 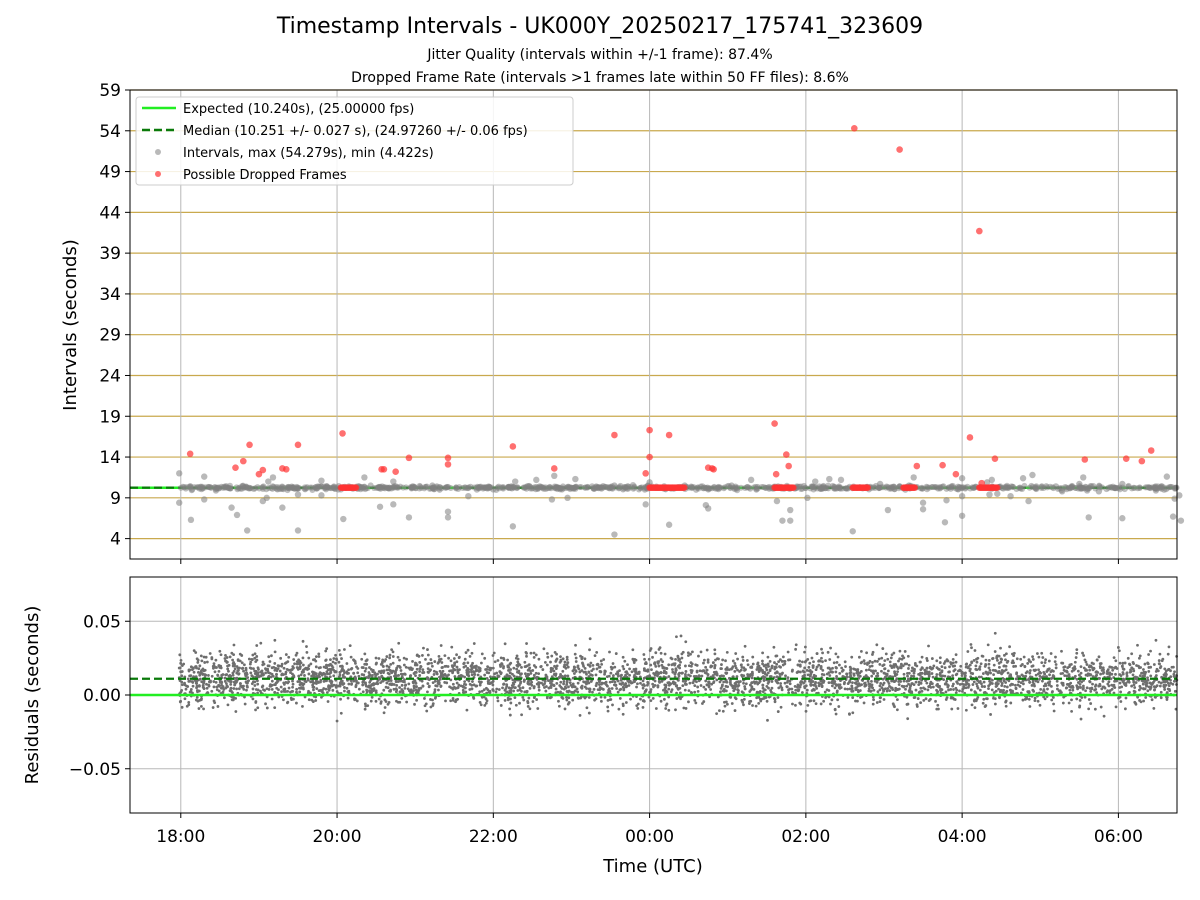 What do you see at coordinates (354, 141) in the screenshot?
I see `legend-box` at bounding box center [354, 141].